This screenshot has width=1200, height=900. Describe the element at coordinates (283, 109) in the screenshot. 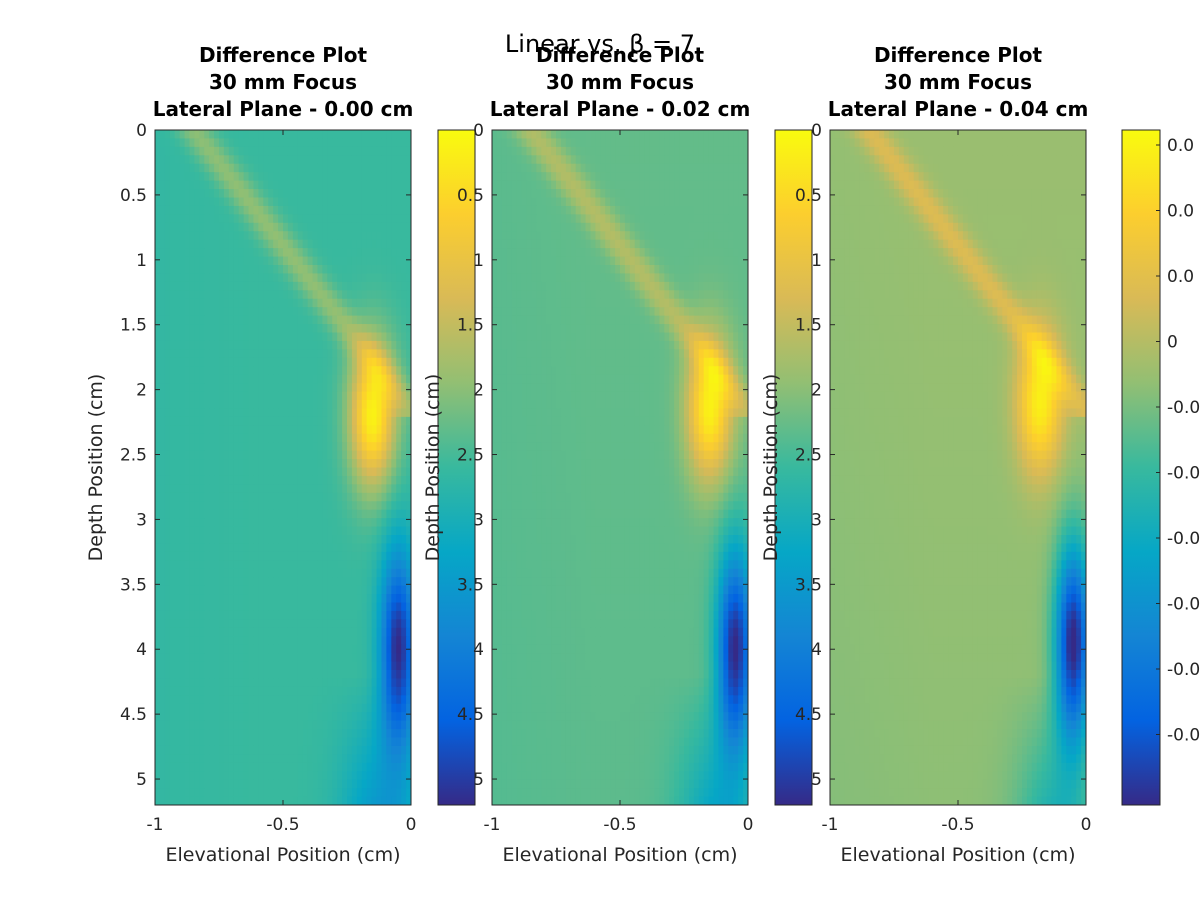

I see `subplot-title-line: Lateral Plane - 0.00 cm` at that location.